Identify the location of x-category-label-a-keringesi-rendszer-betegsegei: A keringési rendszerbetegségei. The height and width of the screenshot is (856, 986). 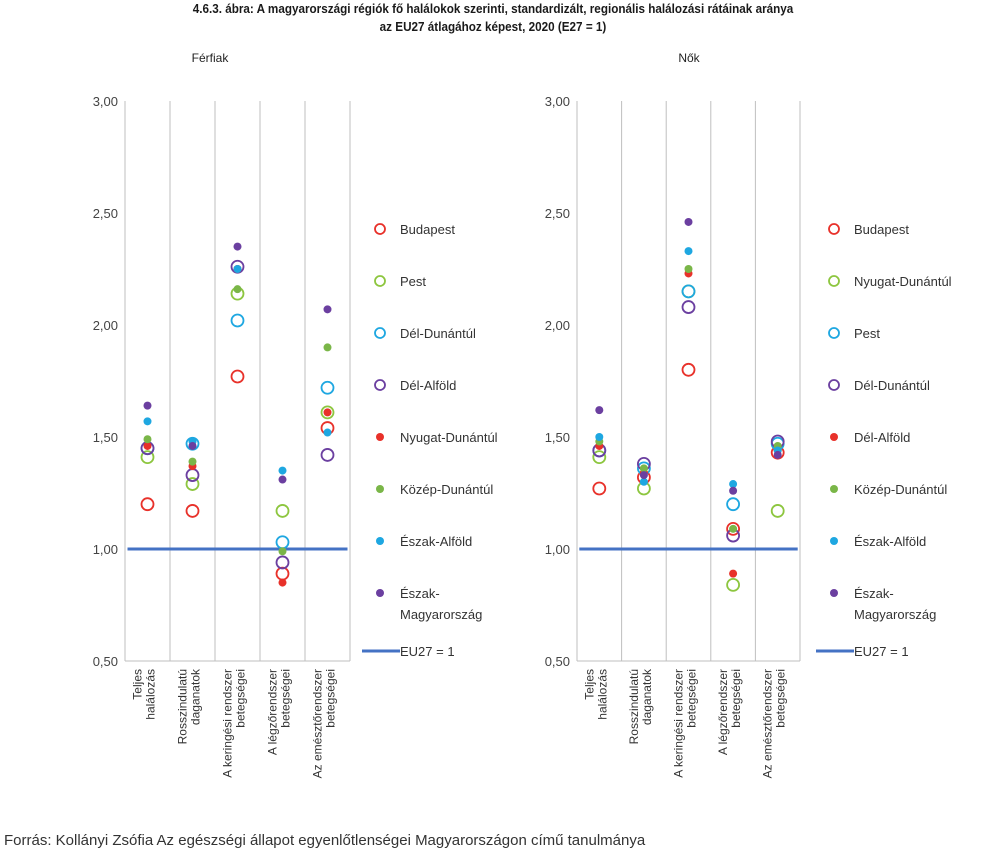
(234, 723).